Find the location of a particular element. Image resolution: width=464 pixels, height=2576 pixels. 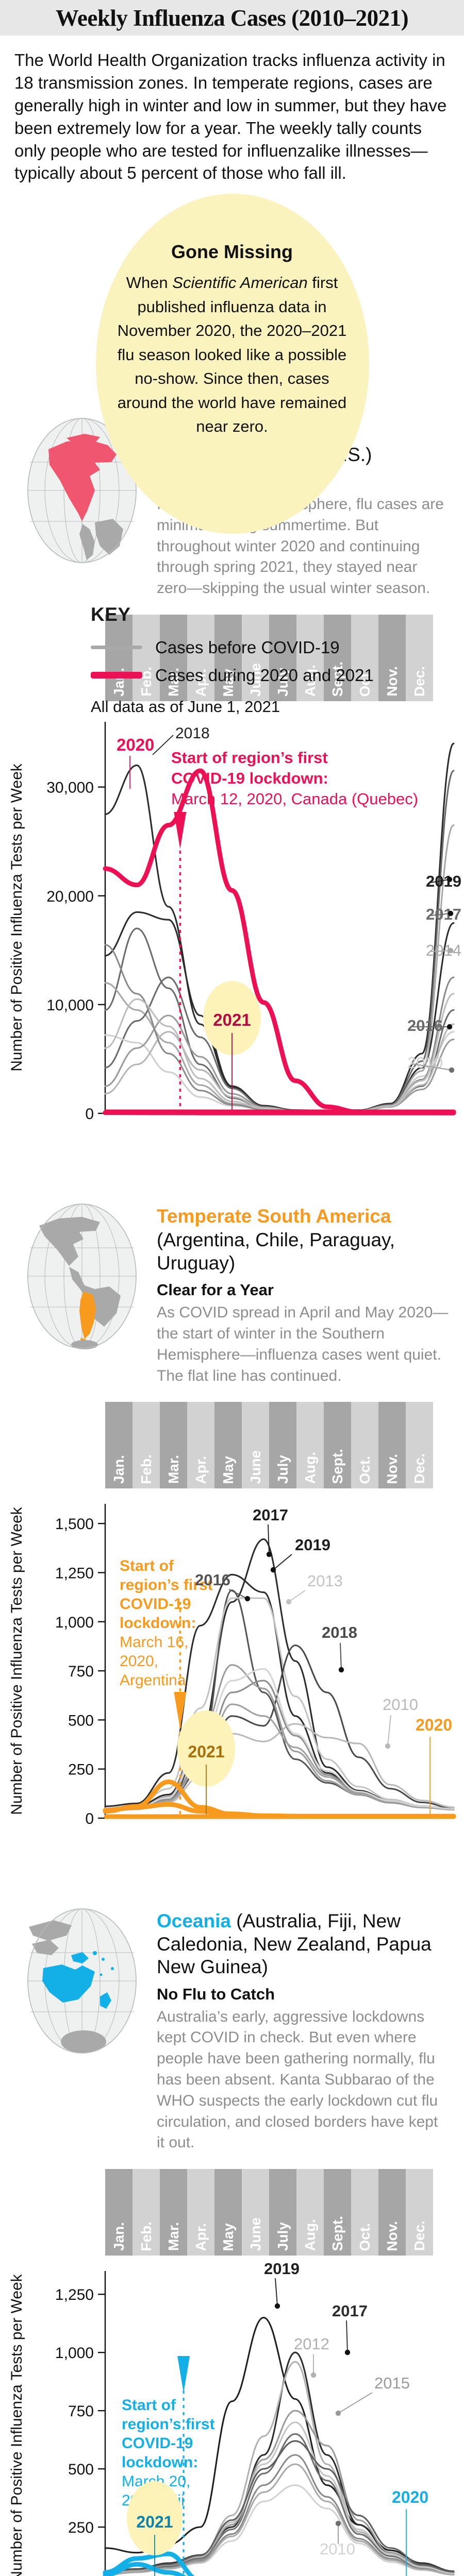

y-tick-label: 30,000 is located at coordinates (70, 787).